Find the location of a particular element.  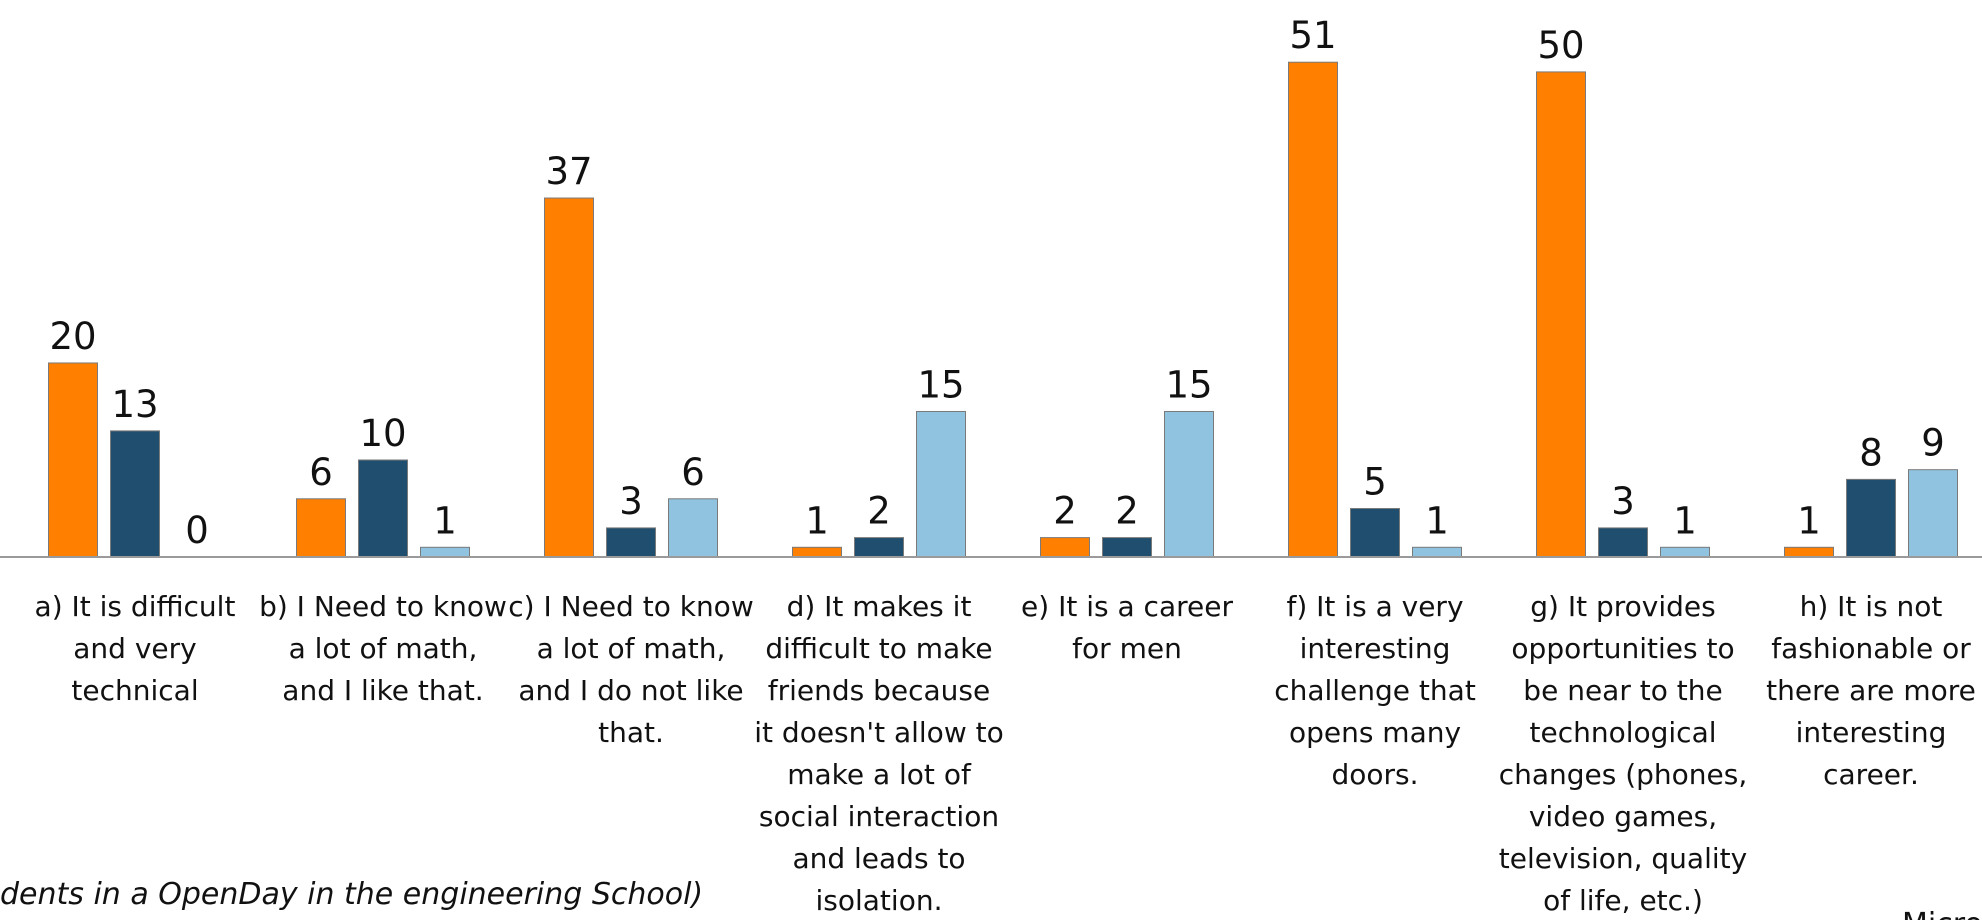

x-tick-label: e) It is a career for men is located at coordinates (1127, 627).